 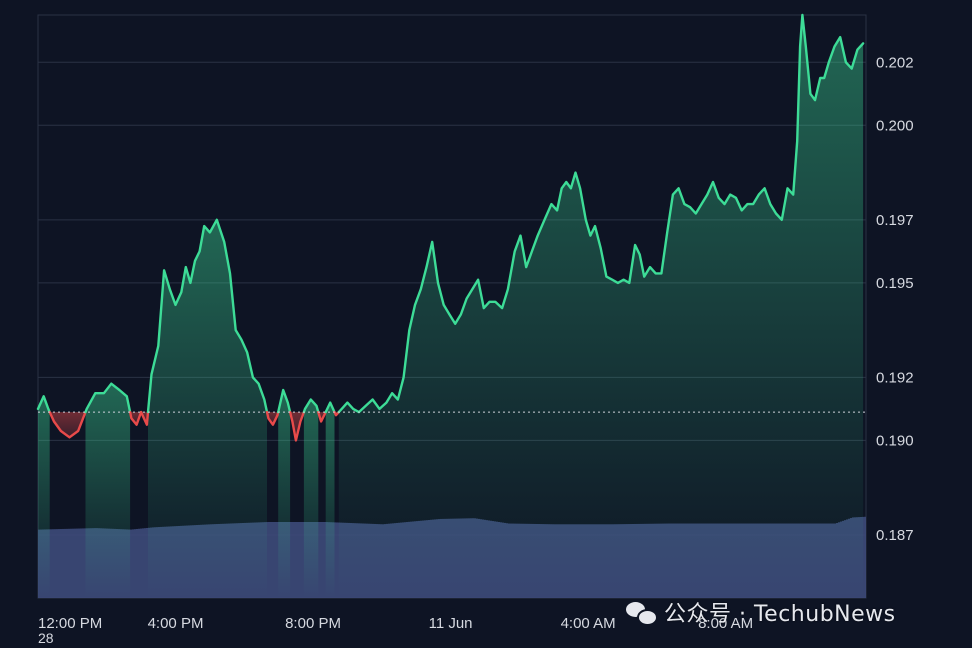 What do you see at coordinates (895, 62) in the screenshot?
I see `y-tick-label: 0.202` at bounding box center [895, 62].